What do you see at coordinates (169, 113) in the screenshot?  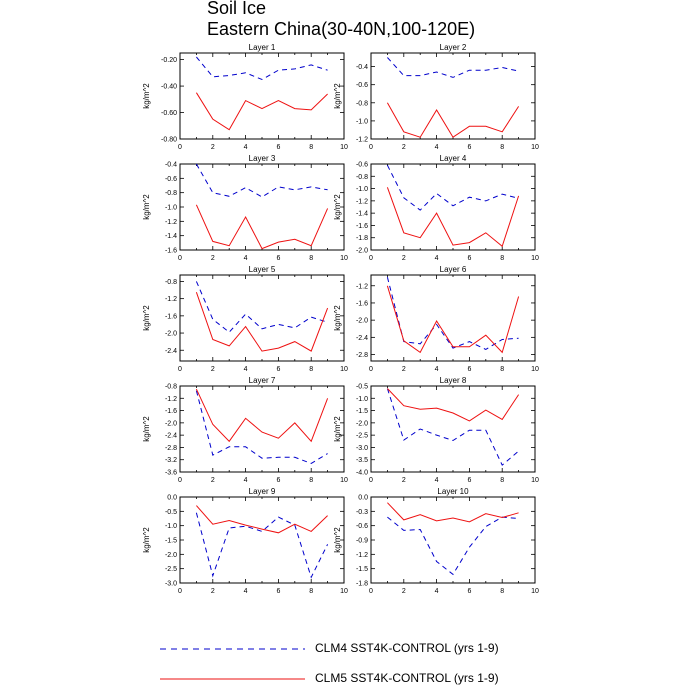 I see `y-tick-label: -0.60` at bounding box center [169, 113].